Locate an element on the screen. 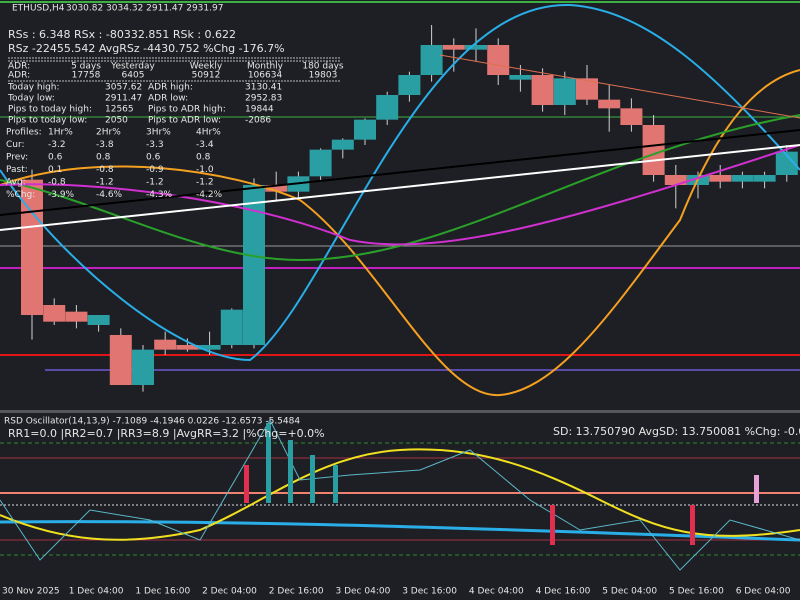 This screenshot has width=800, height=600. x-tick-label: 2 Dec 04:00 is located at coordinates (229, 592).